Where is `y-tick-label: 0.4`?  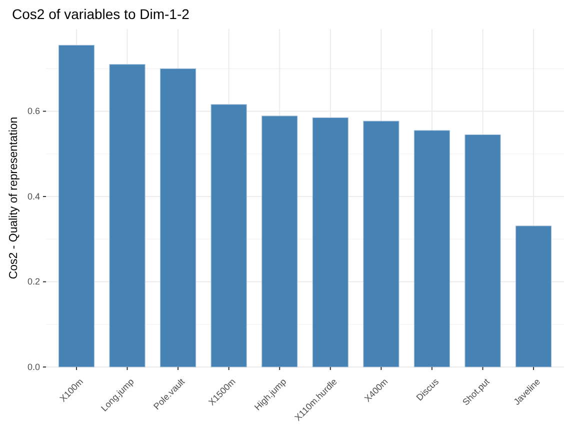 y-tick-label: 0.4 is located at coordinates (33, 196).